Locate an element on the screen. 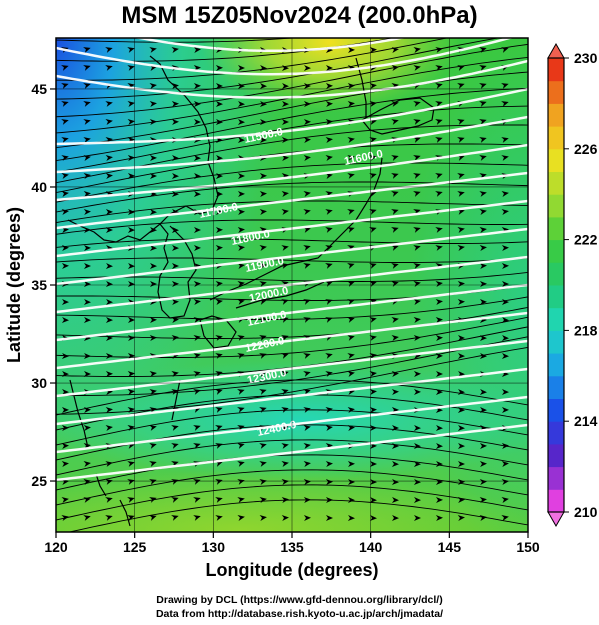  x-tick-label: 140 is located at coordinates (371, 547).